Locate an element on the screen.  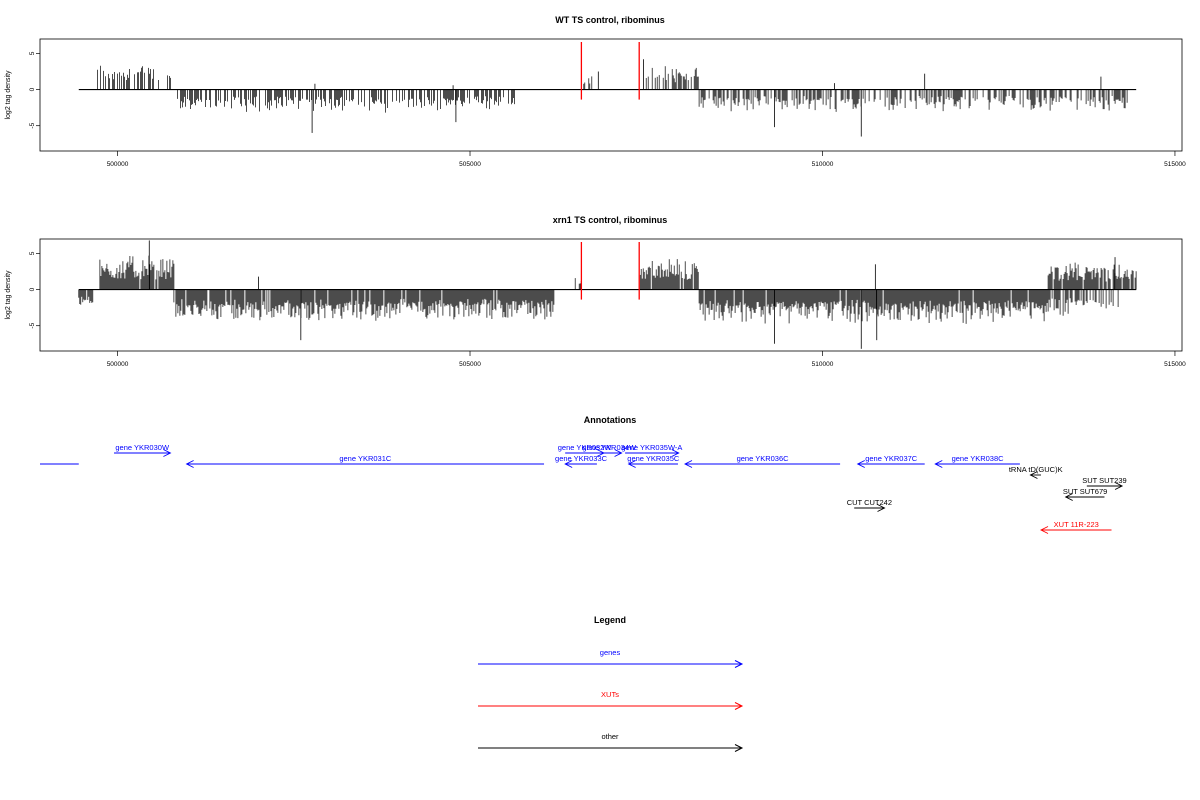
feature-label: tRNA tD(GUC)K is located at coordinates (1036, 469).